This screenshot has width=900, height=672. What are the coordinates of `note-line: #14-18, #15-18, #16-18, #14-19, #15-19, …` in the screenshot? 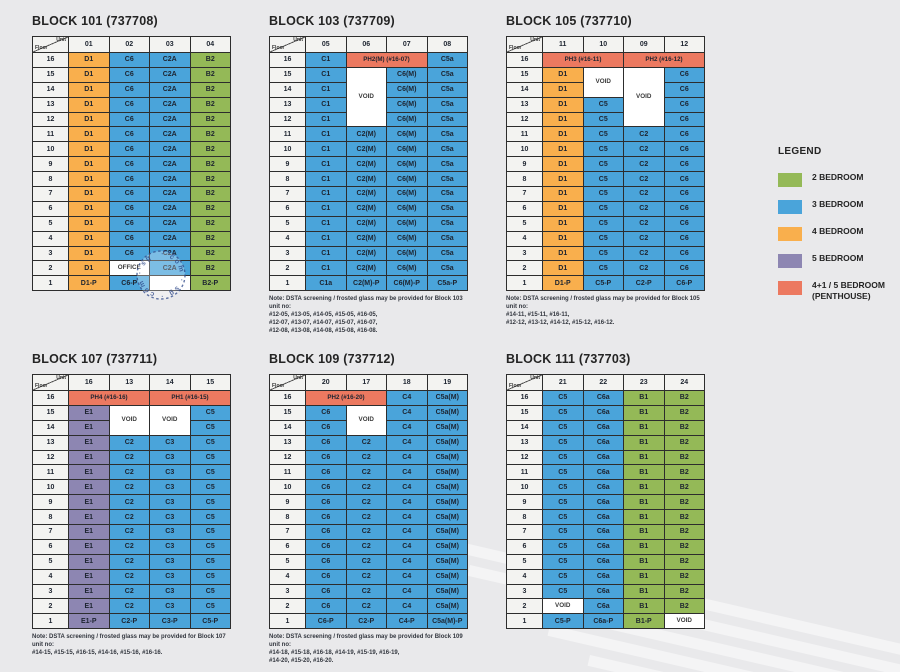 It's located at (334, 653).